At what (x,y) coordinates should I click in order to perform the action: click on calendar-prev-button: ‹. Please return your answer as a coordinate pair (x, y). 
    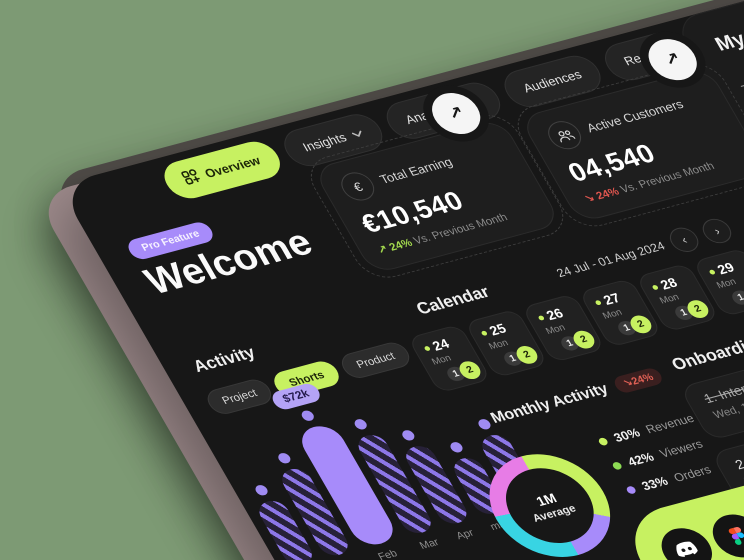
    Looking at the image, I should click on (684, 239).